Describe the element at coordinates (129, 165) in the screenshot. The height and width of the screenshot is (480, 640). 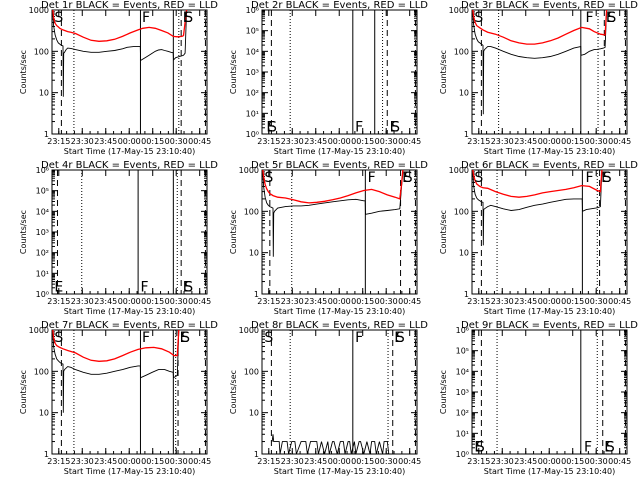
I see `panel-title: Det 4r BLACK = Events, RED = LLD` at that location.